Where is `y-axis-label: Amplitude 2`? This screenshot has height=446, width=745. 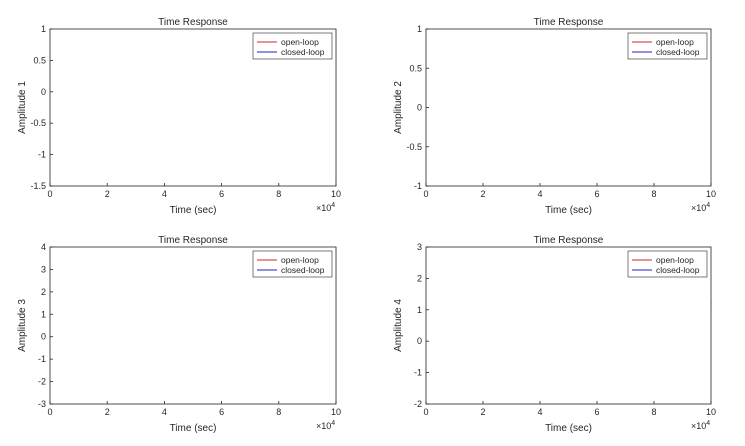 y-axis-label: Amplitude 2 is located at coordinates (398, 107).